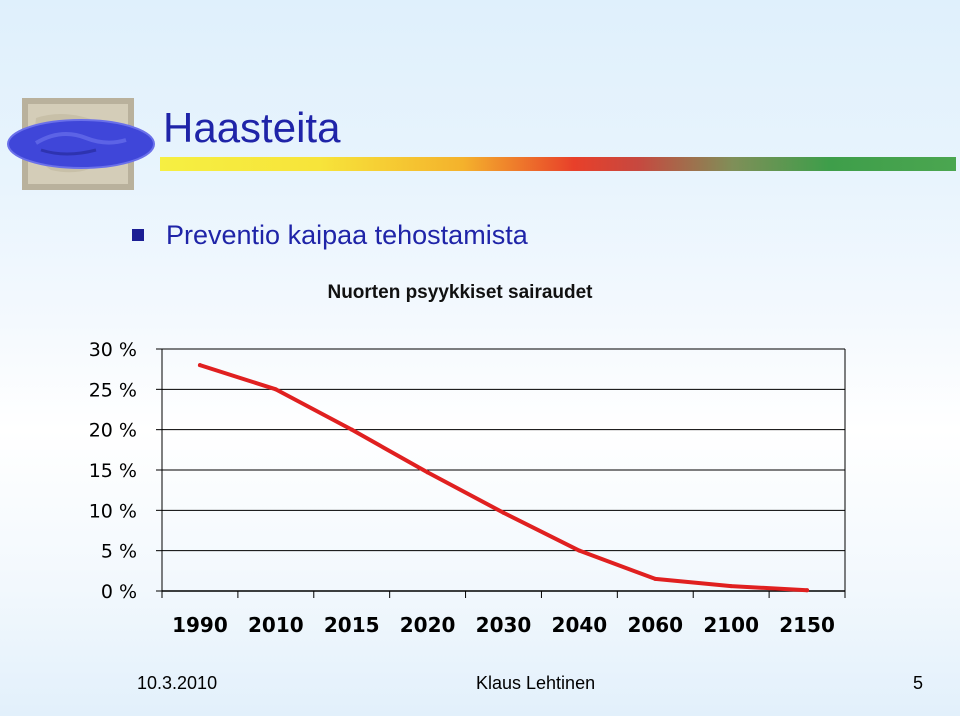 This screenshot has height=716, width=960. I want to click on bullet-text: Preventio kaipaa tehostamista, so click(347, 234).